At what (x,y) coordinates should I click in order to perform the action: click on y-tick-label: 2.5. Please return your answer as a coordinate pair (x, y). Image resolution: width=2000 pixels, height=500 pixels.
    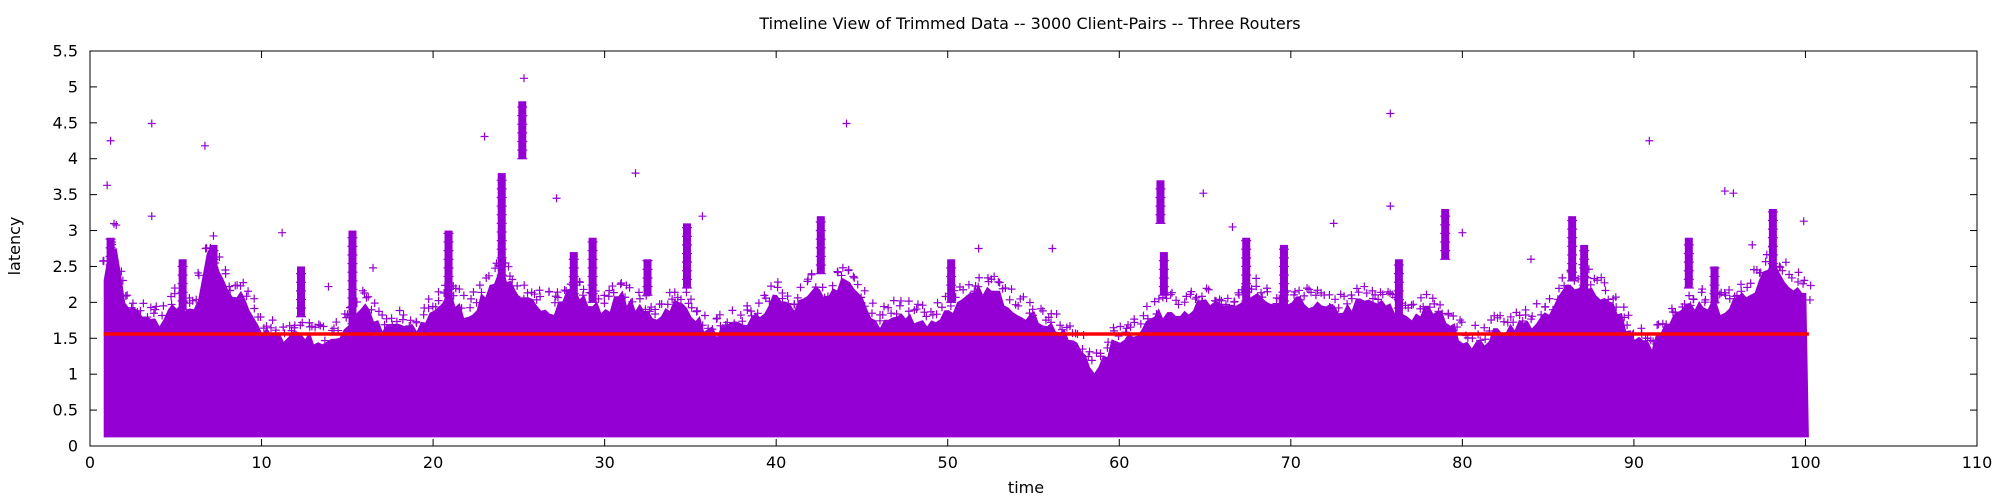
    Looking at the image, I should click on (65, 266).